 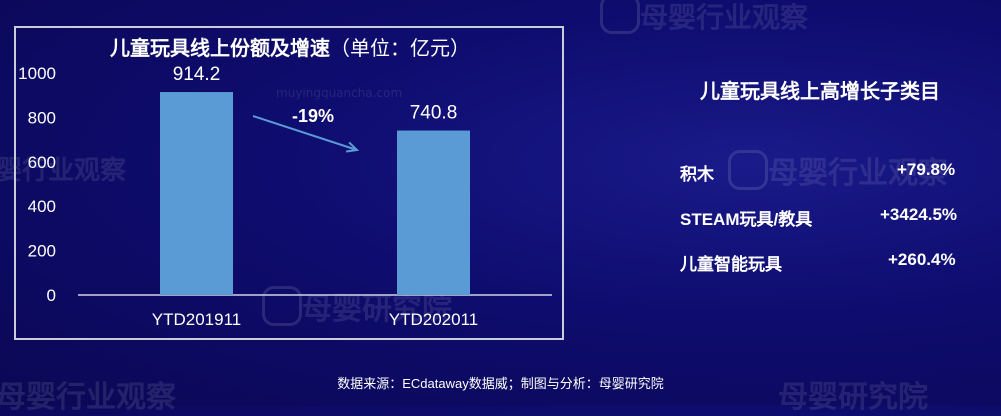 What do you see at coordinates (352, 147) in the screenshot?
I see `trend-arrow-icon` at bounding box center [352, 147].